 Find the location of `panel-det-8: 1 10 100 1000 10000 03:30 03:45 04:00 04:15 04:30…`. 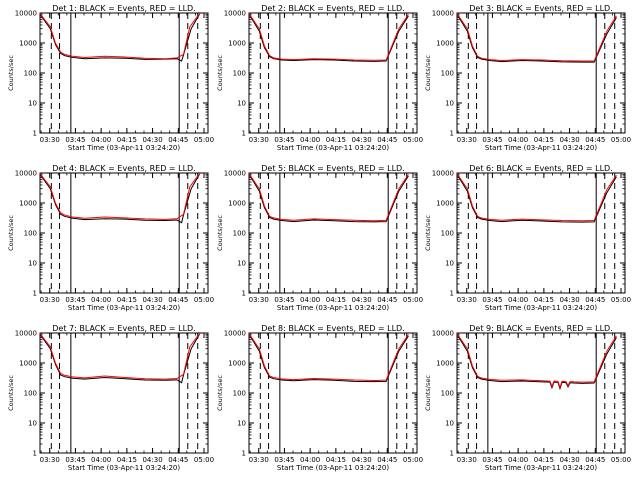

panel-det-8: 1 10 100 1000 10000 03:30 03:45 04:00 04:15 04:30… is located at coordinates (319, 398).